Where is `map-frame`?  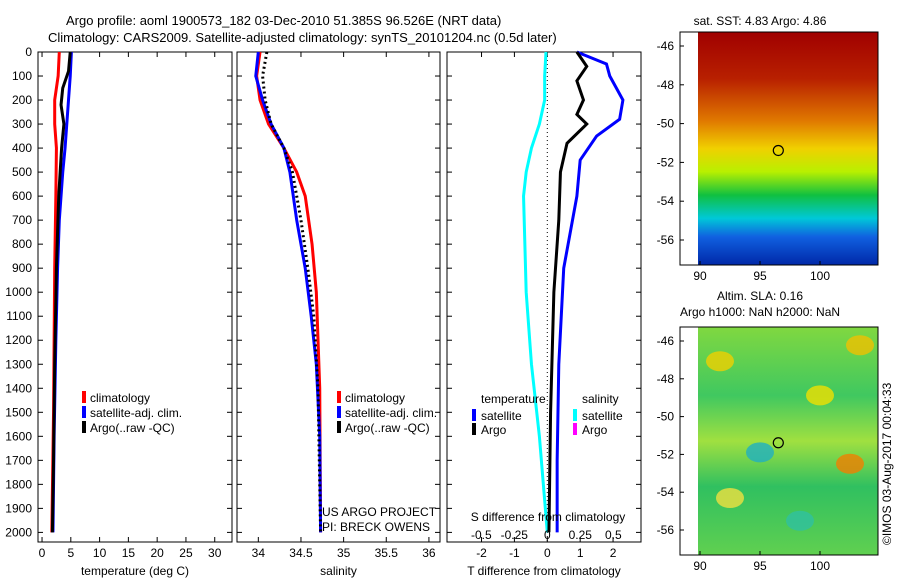 map-frame is located at coordinates (779, 148).